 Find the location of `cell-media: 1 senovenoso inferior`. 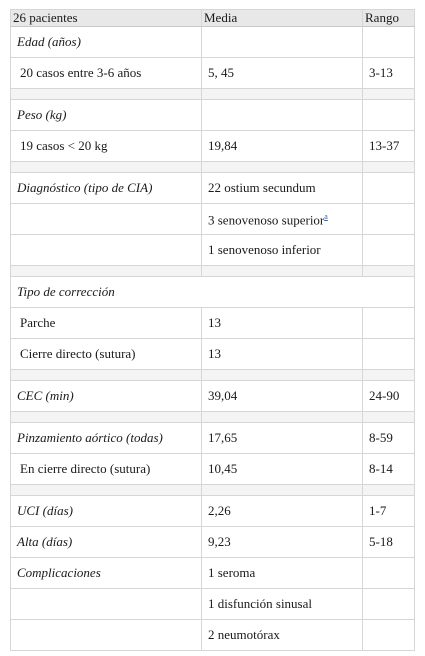

cell-media: 1 senovenoso inferior is located at coordinates (282, 250).